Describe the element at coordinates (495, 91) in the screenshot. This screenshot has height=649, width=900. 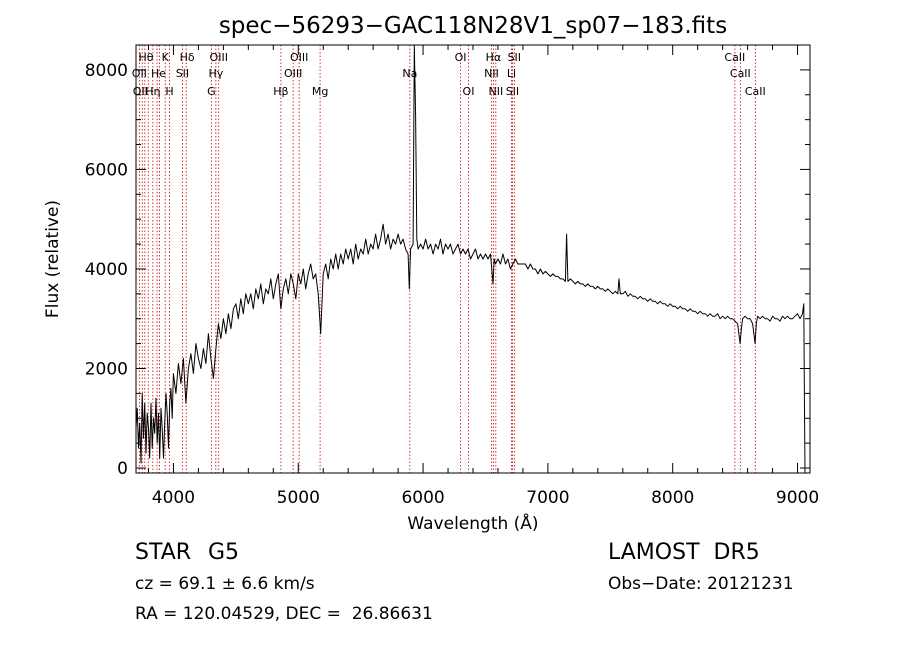
I see `line-label-25: NII` at that location.